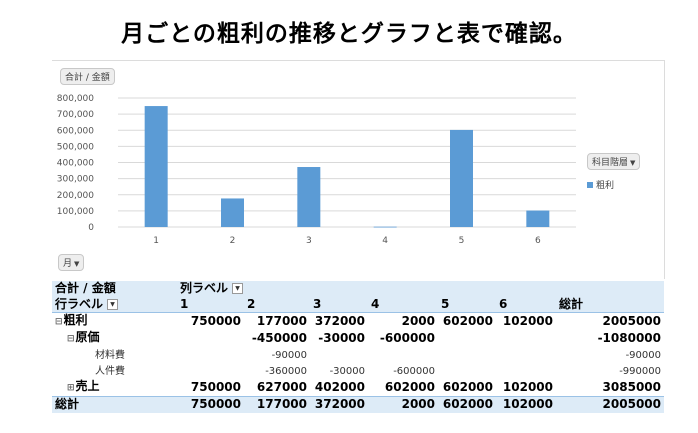 Image resolution: width=698 pixels, height=433 pixels. Describe the element at coordinates (462, 241) in the screenshot. I see `x-tick-label: 5` at that location.